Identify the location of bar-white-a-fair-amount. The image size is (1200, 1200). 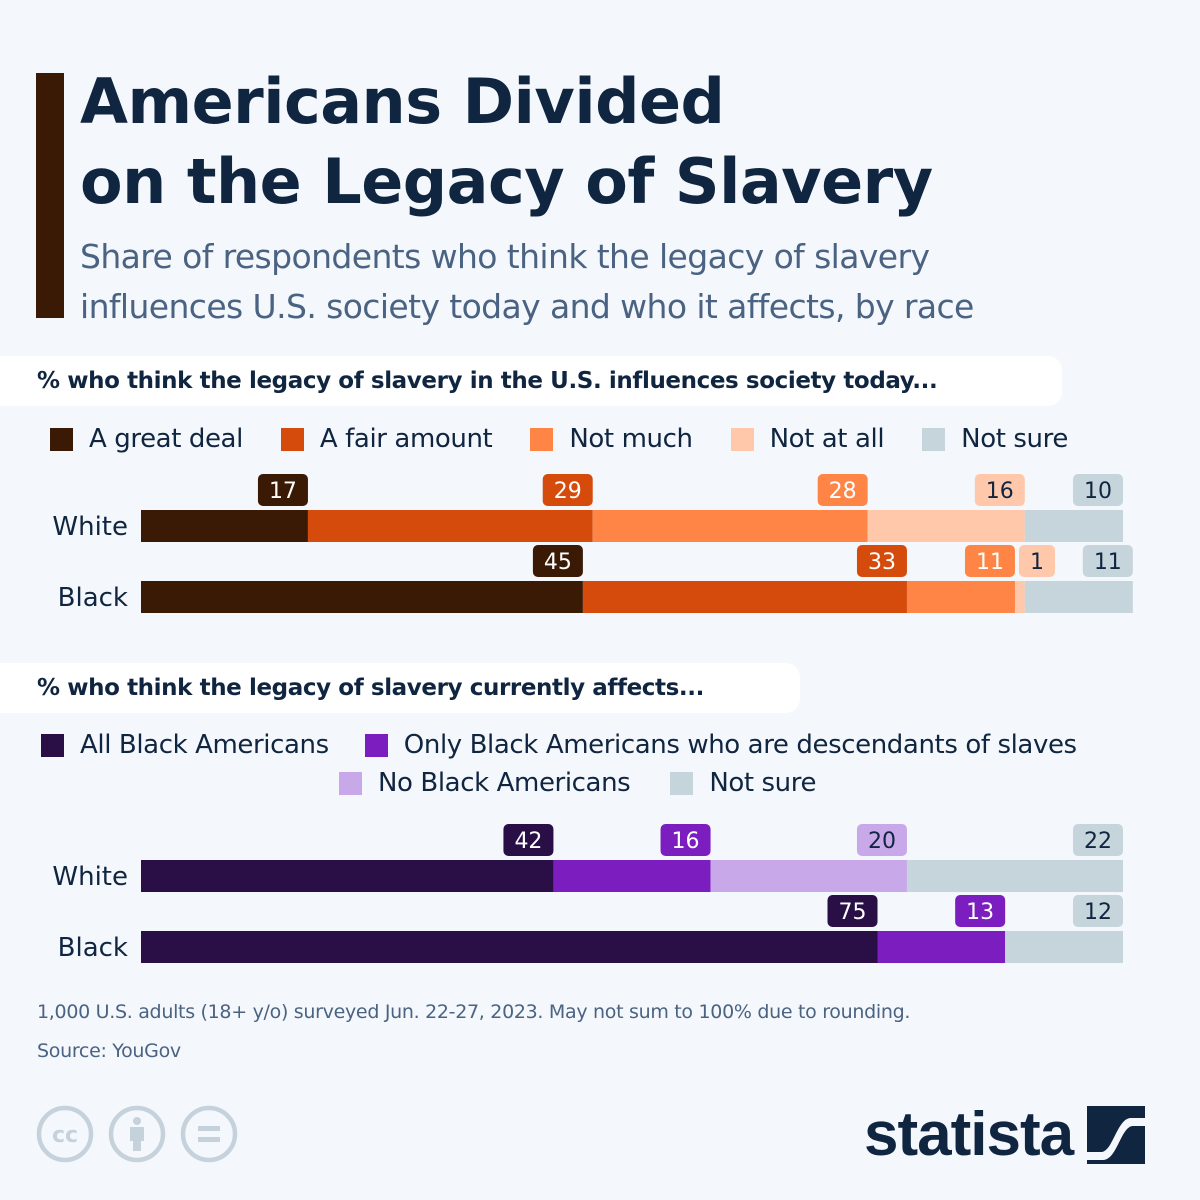
(450, 526).